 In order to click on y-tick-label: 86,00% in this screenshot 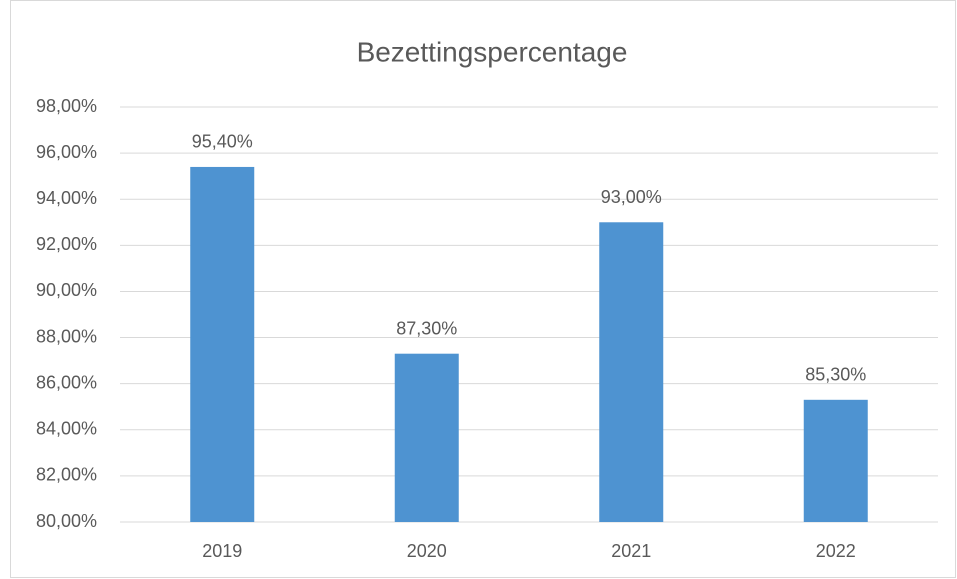, I will do `click(66, 382)`.